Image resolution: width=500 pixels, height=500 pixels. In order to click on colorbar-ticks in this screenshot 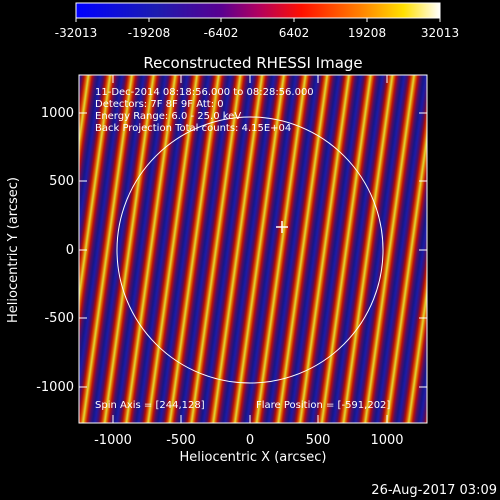, I will do `click(258, 20)`.